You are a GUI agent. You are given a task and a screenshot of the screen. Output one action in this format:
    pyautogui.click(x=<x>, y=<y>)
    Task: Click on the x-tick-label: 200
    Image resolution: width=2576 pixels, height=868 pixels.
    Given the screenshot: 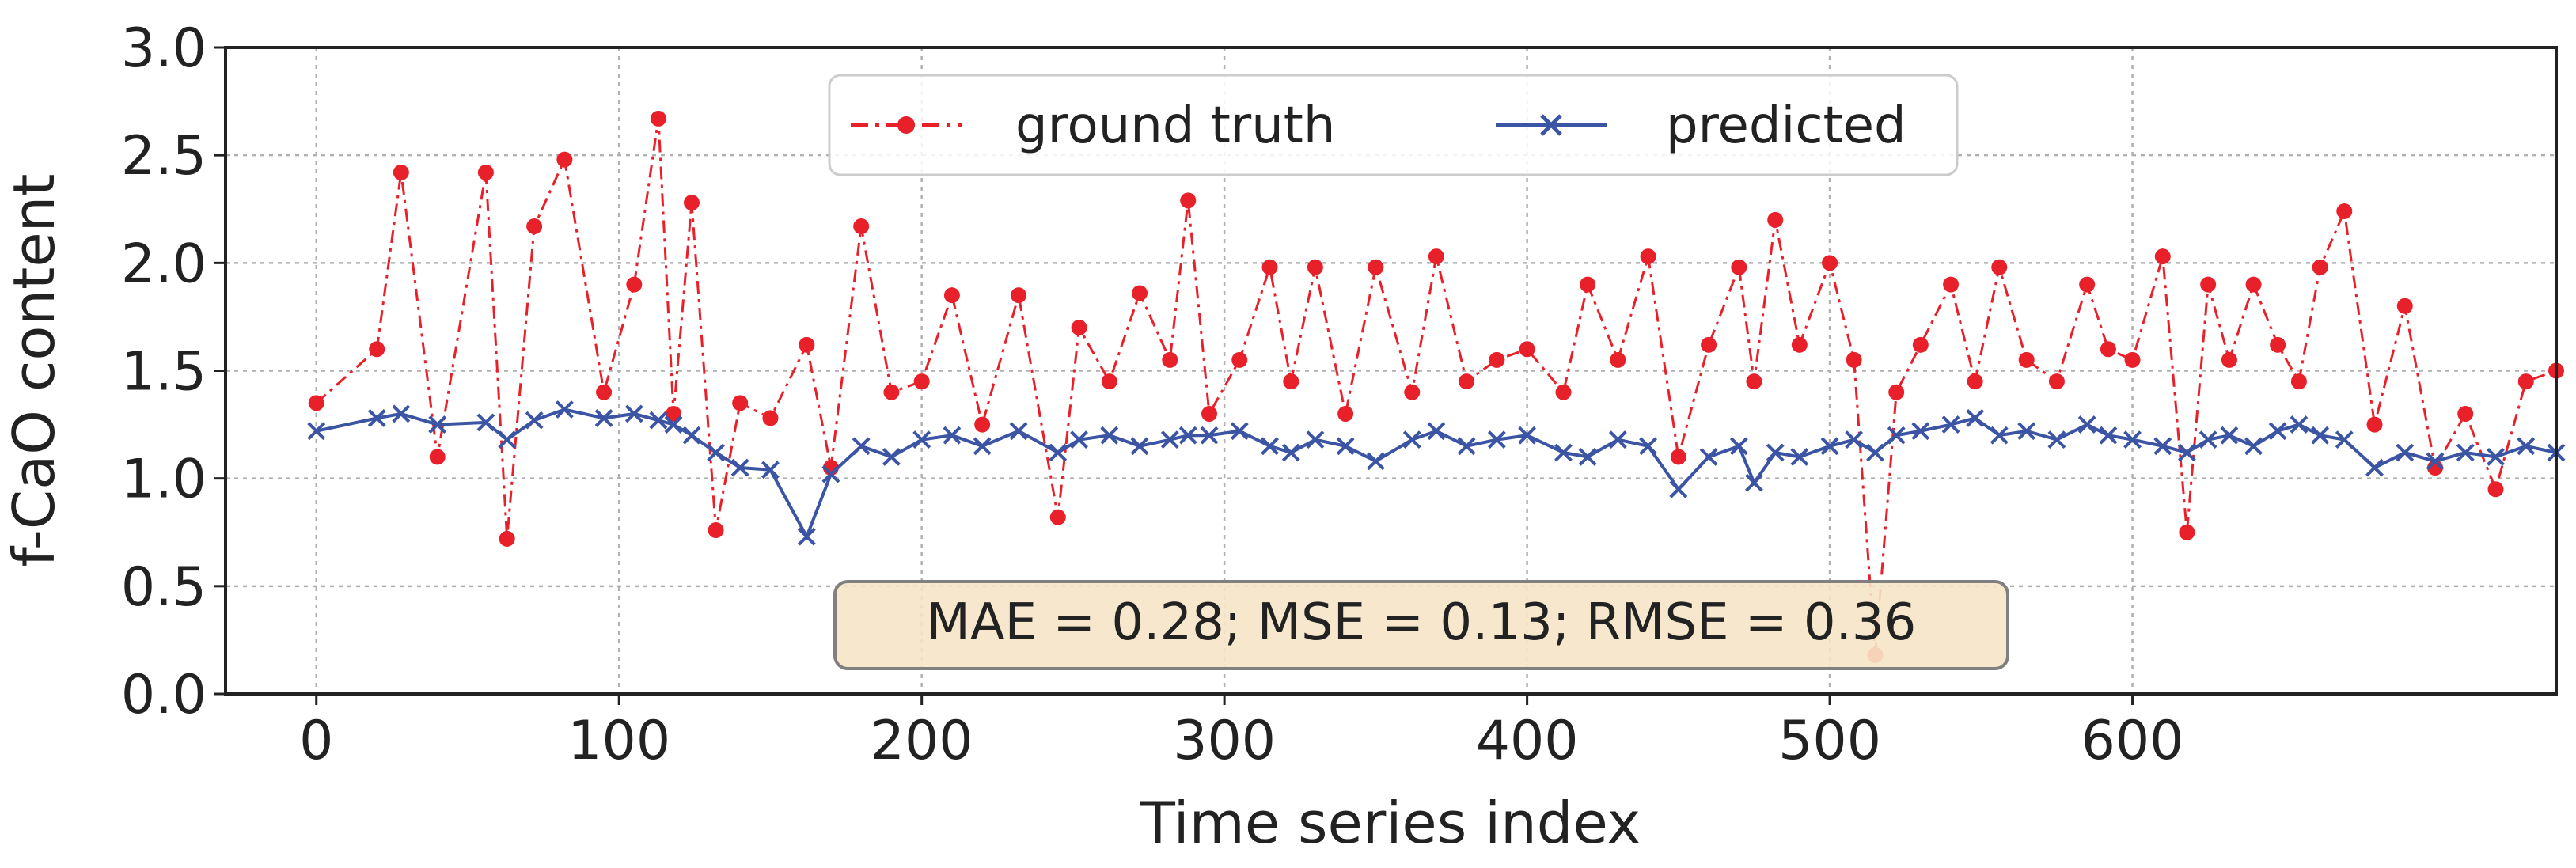 What is the action you would take?
    pyautogui.click(x=922, y=741)
    